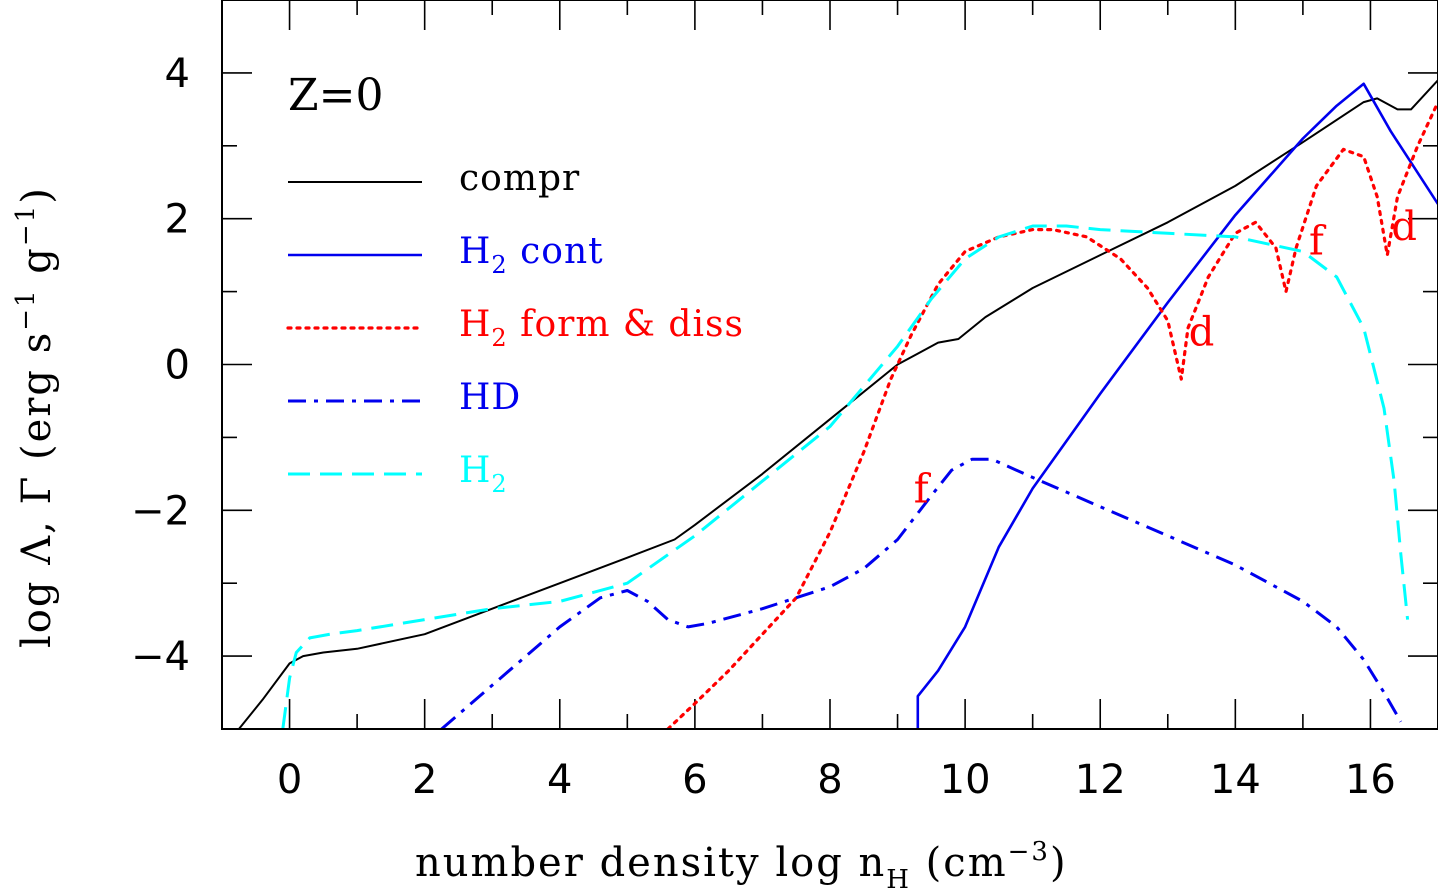  Describe the element at coordinates (898, 878) in the screenshot. I see `x-axis-title-sub: H` at that location.